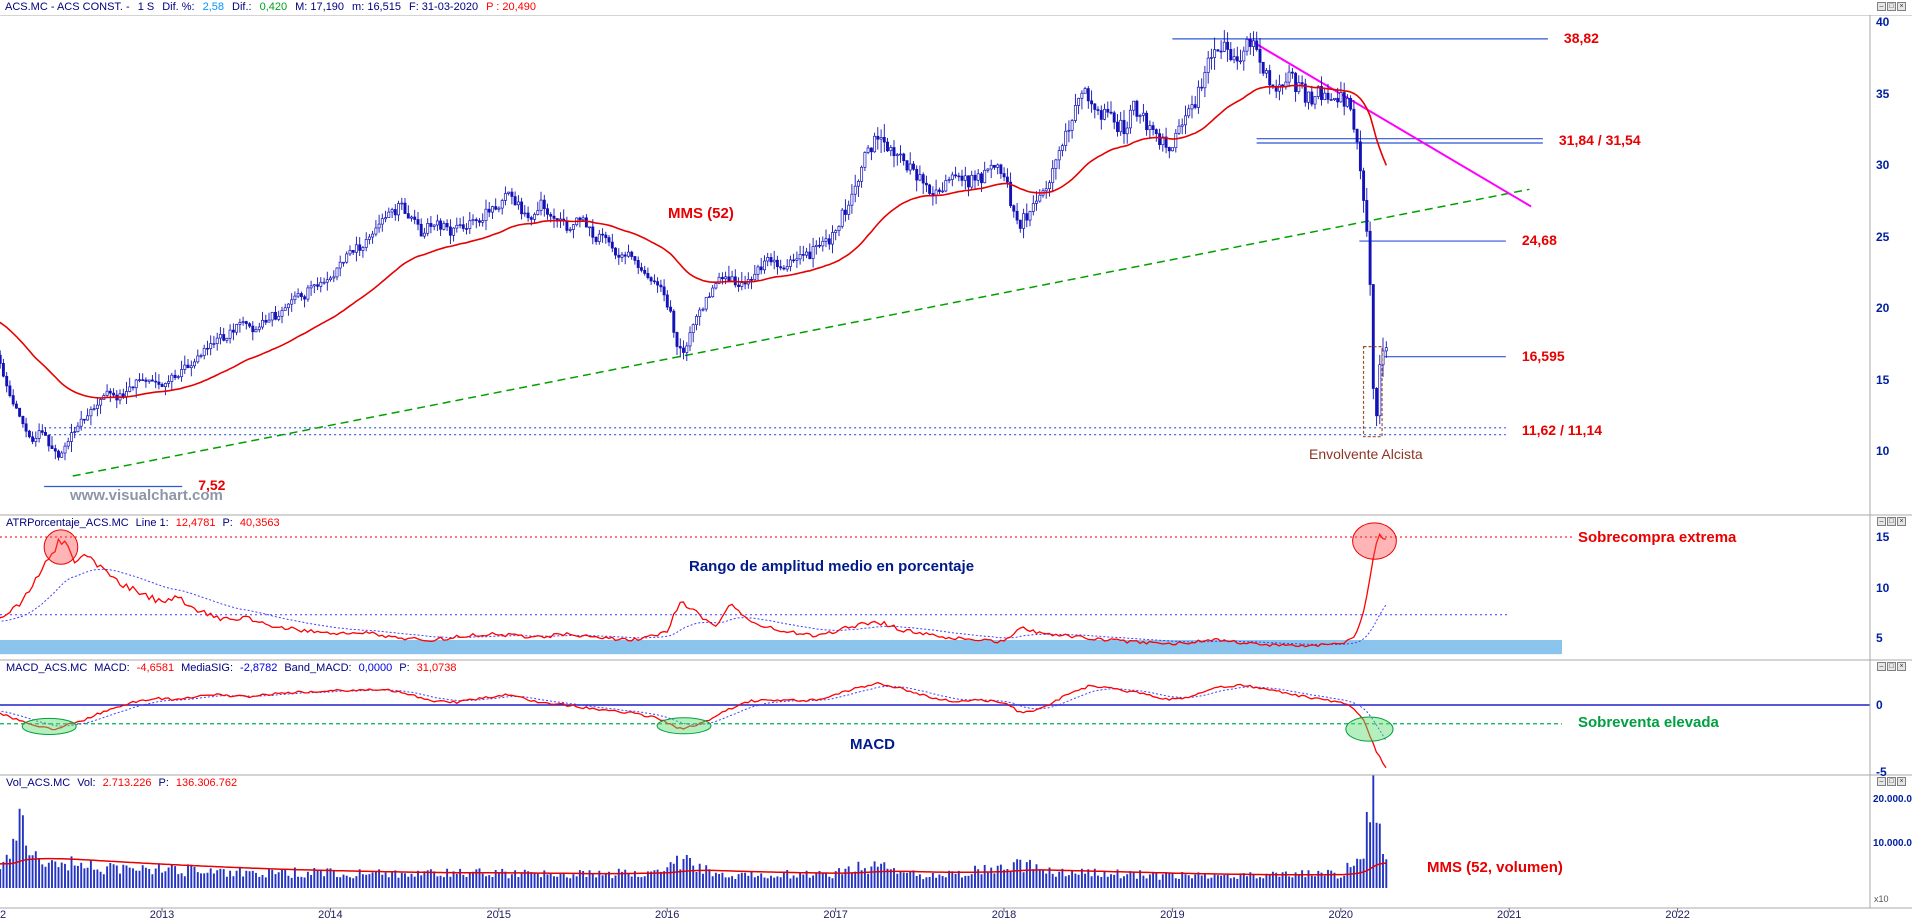 The image size is (1912, 922). What do you see at coordinates (178, 7) in the screenshot?
I see `title-token: Dif. %:` at bounding box center [178, 7].